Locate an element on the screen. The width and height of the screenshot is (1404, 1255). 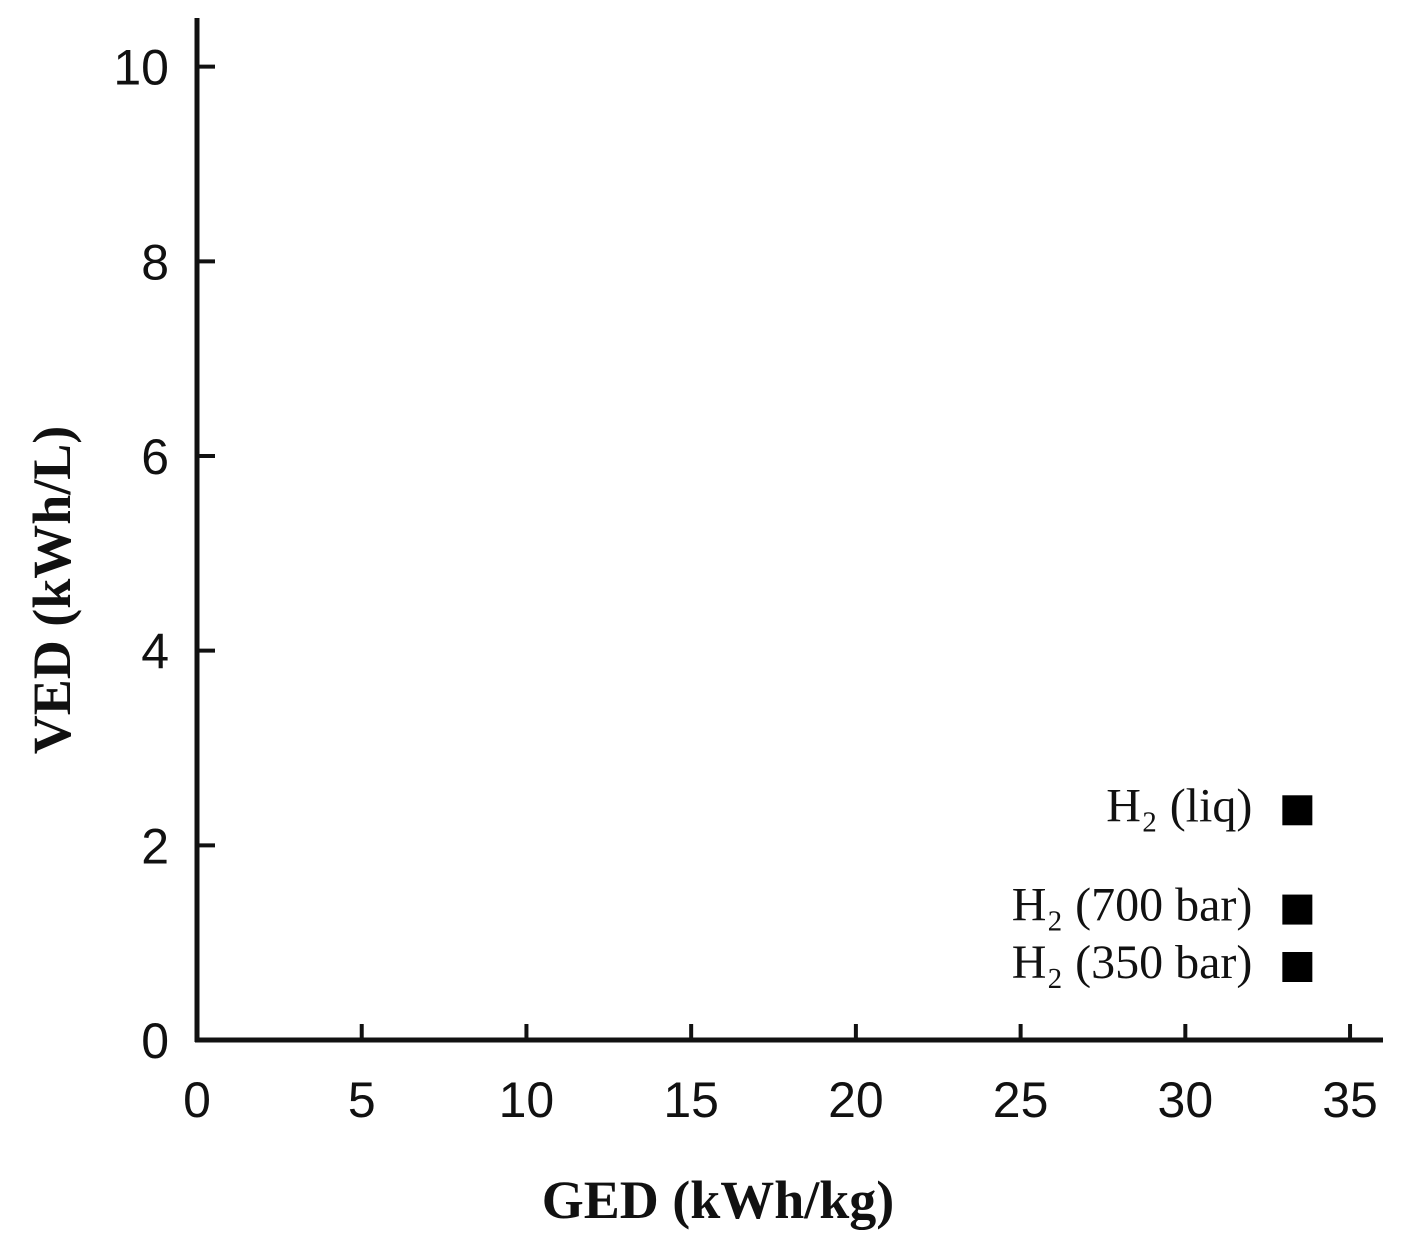
y-tick-label: 6 is located at coordinates (155, 457).